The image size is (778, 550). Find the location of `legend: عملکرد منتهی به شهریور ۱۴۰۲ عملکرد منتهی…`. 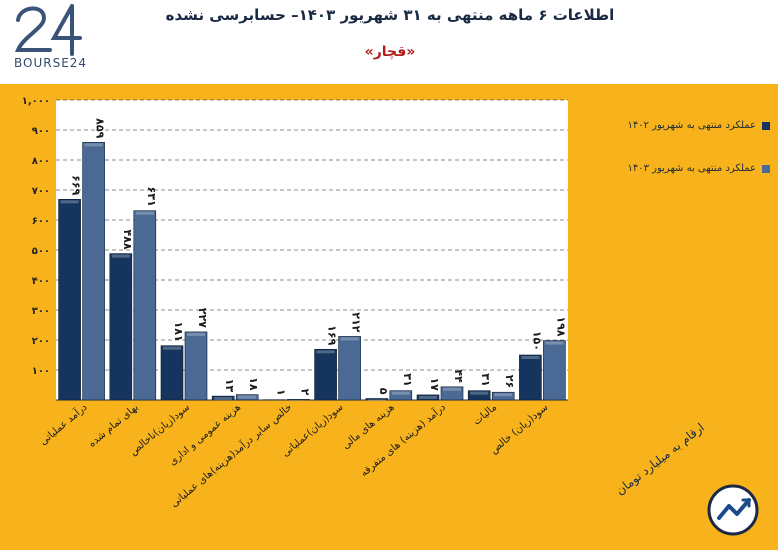

legend: عملکرد منتهی به شهریور ۱۴۰۲ عملکرد منتهی… is located at coordinates (675, 163).